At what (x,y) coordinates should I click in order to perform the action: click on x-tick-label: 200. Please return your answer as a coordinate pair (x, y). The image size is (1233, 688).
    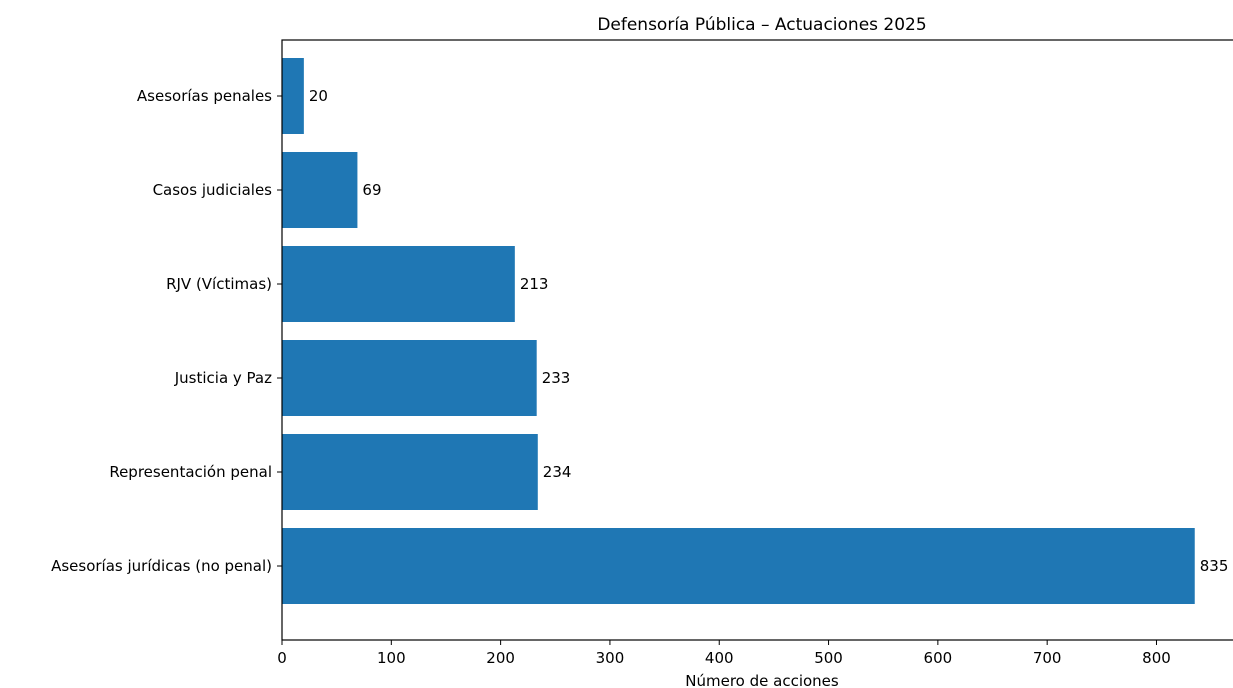
    Looking at the image, I should click on (500, 658).